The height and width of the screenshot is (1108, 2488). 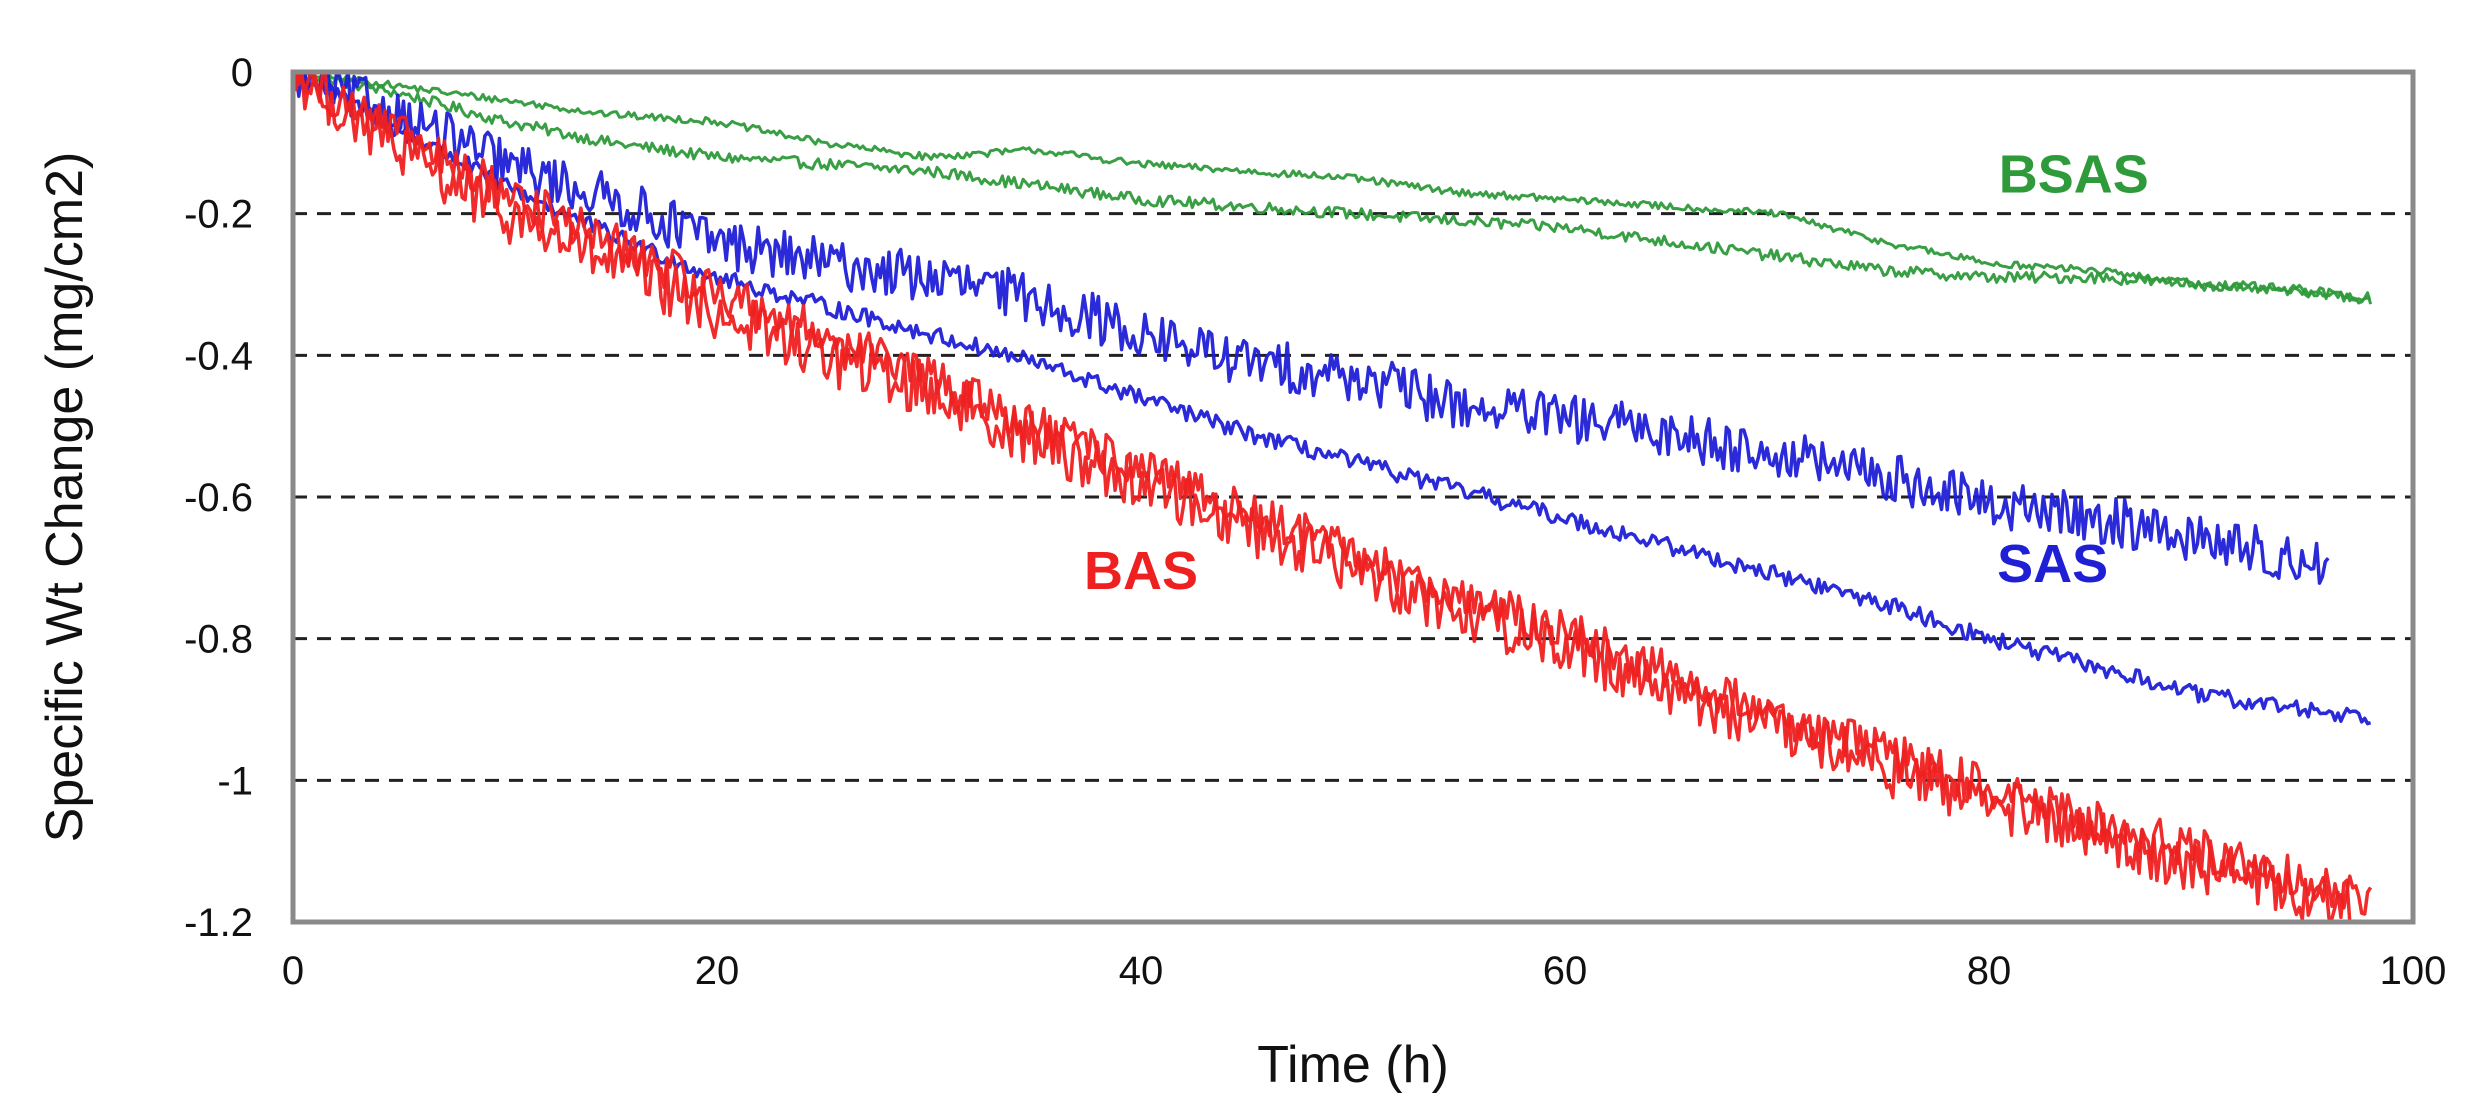 I want to click on annotation-sas: SAS, so click(x=2052, y=564).